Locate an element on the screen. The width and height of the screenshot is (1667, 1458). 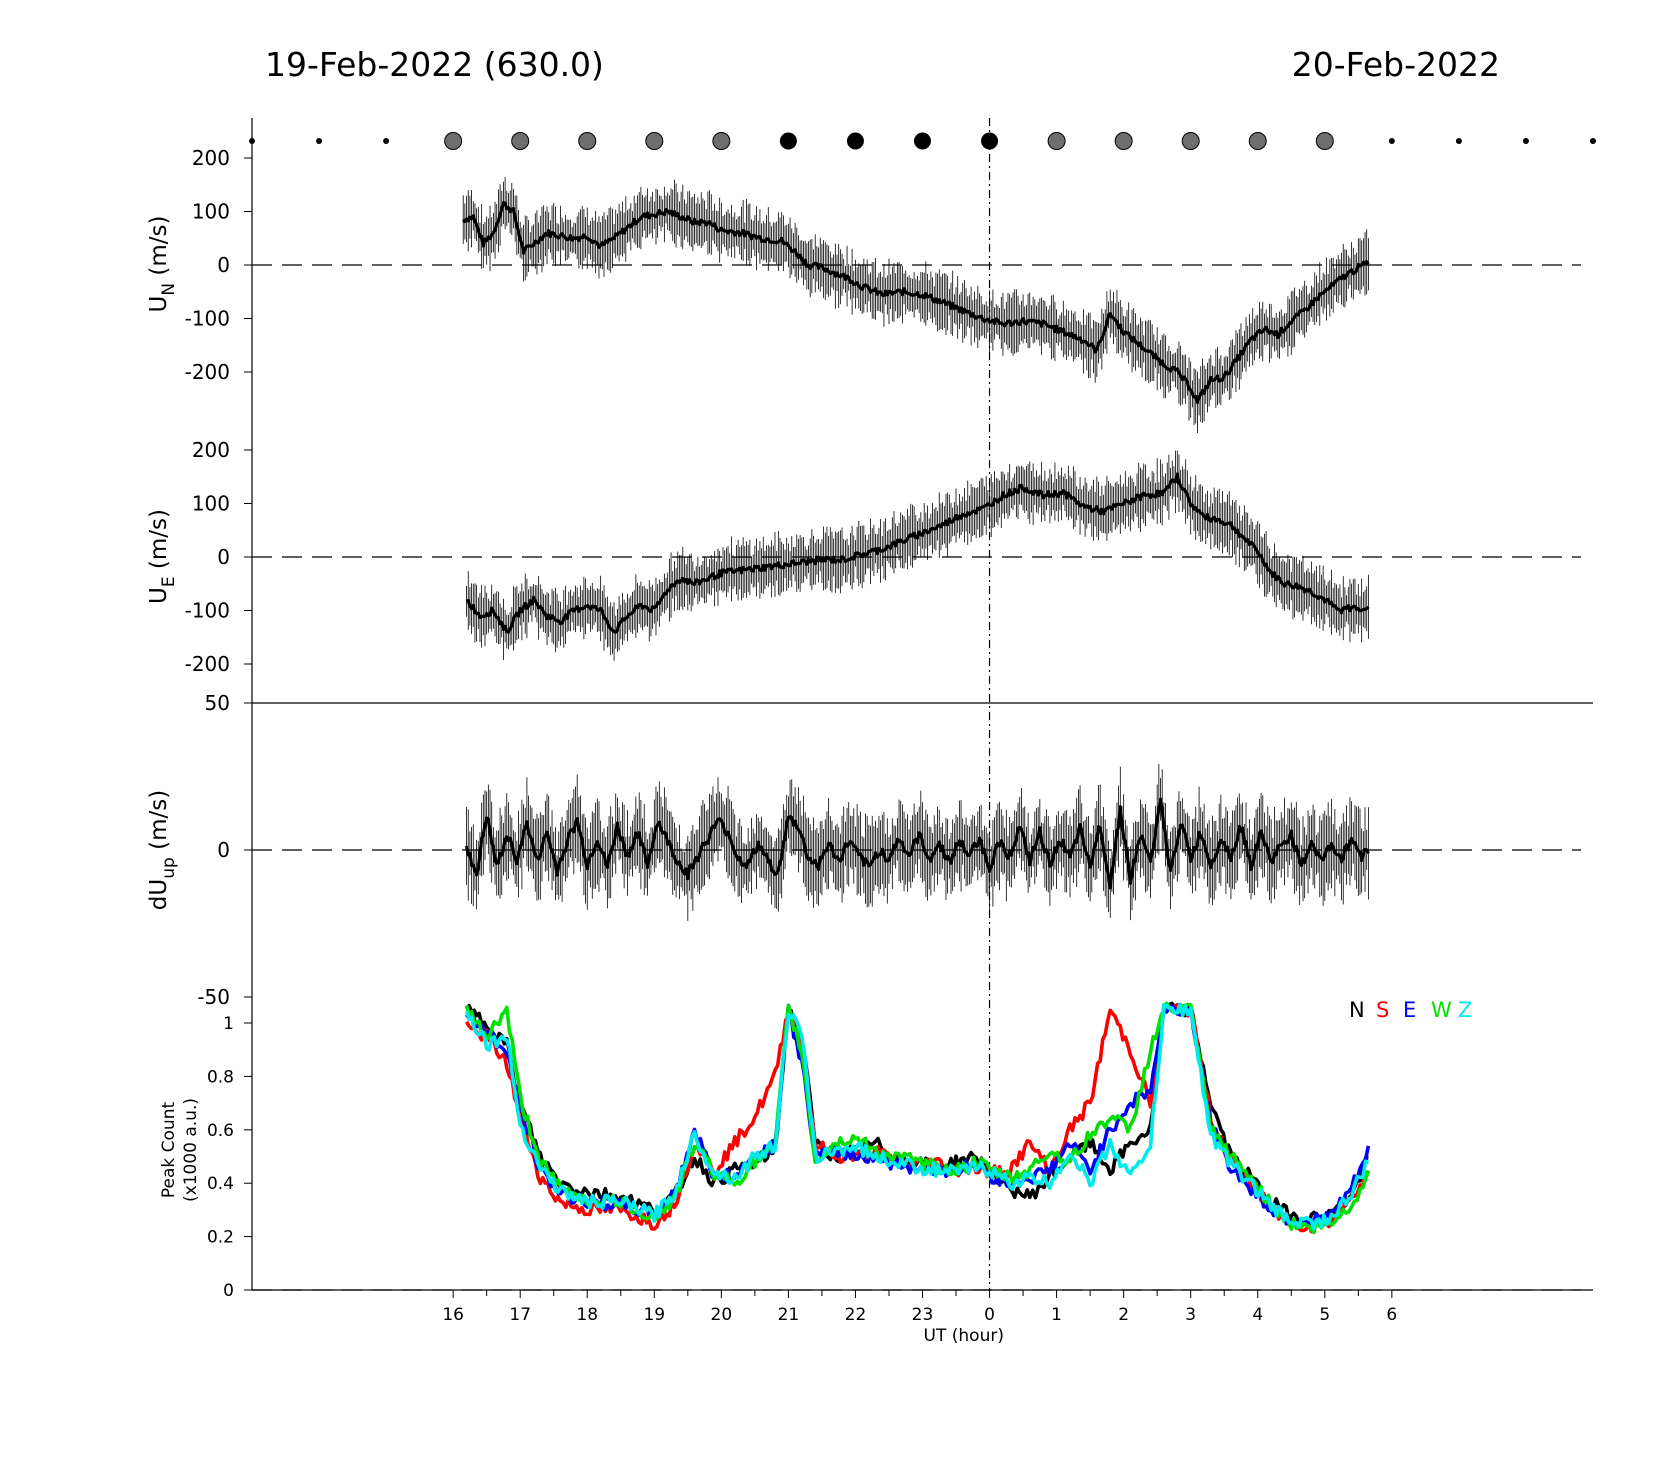
x-tick-label: 23 is located at coordinates (923, 1315).